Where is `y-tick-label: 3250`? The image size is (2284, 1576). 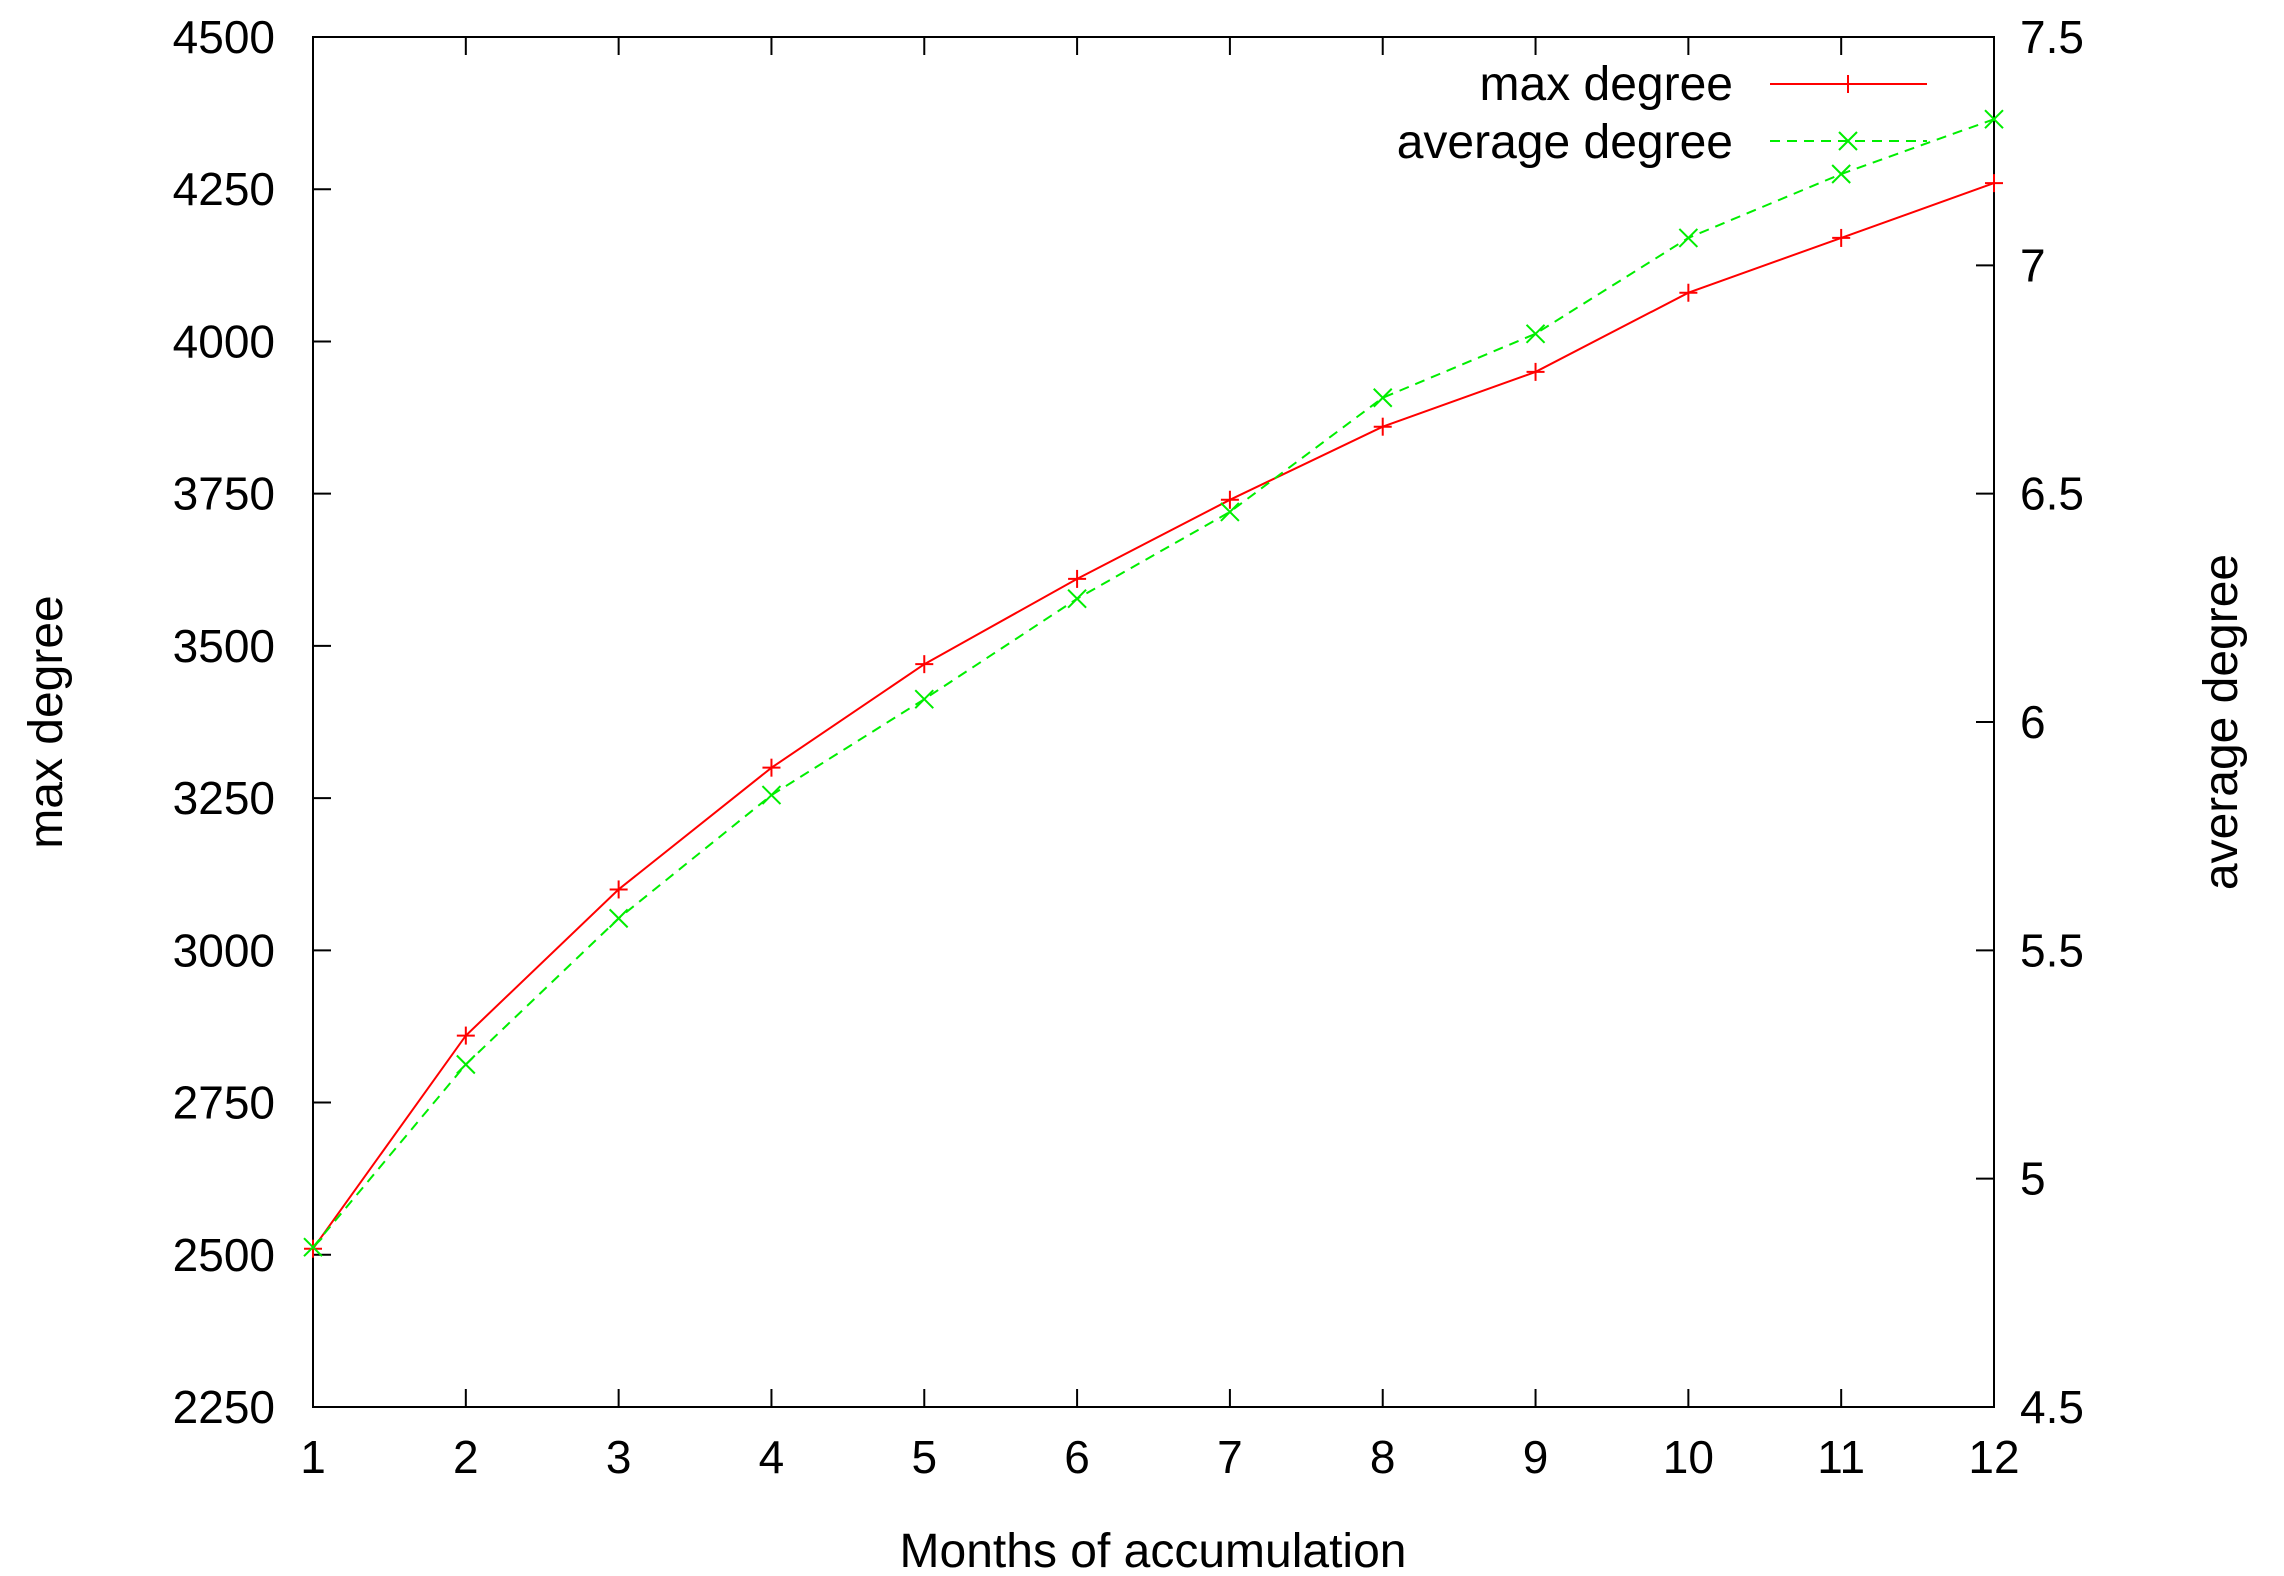 y-tick-label: 3250 is located at coordinates (224, 798).